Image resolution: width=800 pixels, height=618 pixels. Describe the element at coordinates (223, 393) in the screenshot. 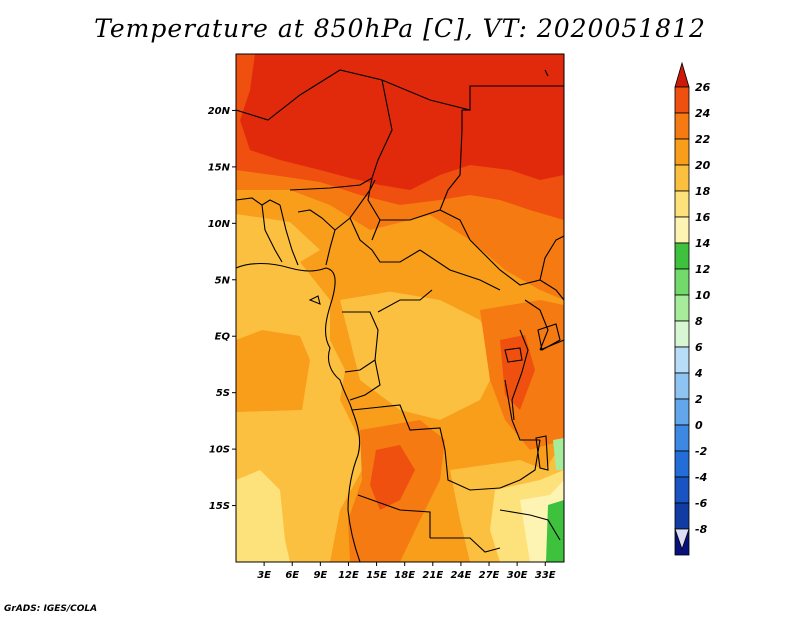

I see `lat-tick-label: 5S` at that location.